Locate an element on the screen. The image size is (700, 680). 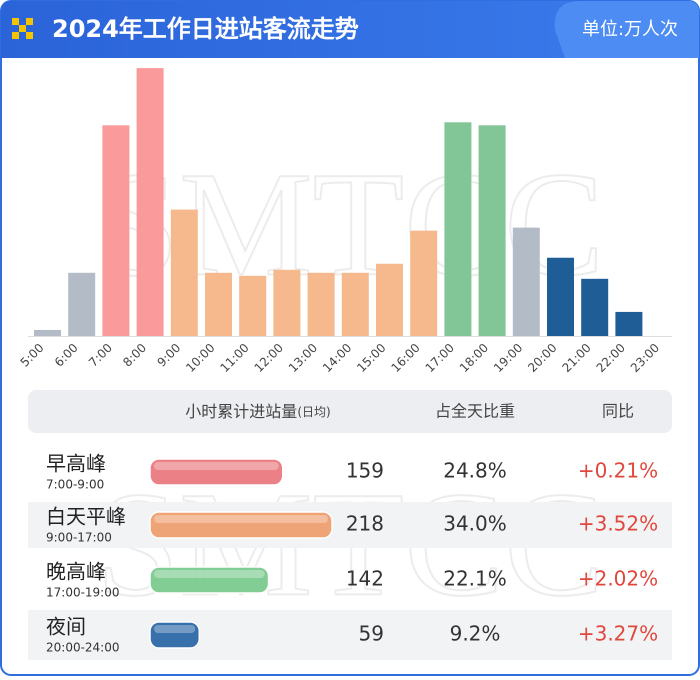
row-time: 20:00-24:00 is located at coordinates (83, 648).